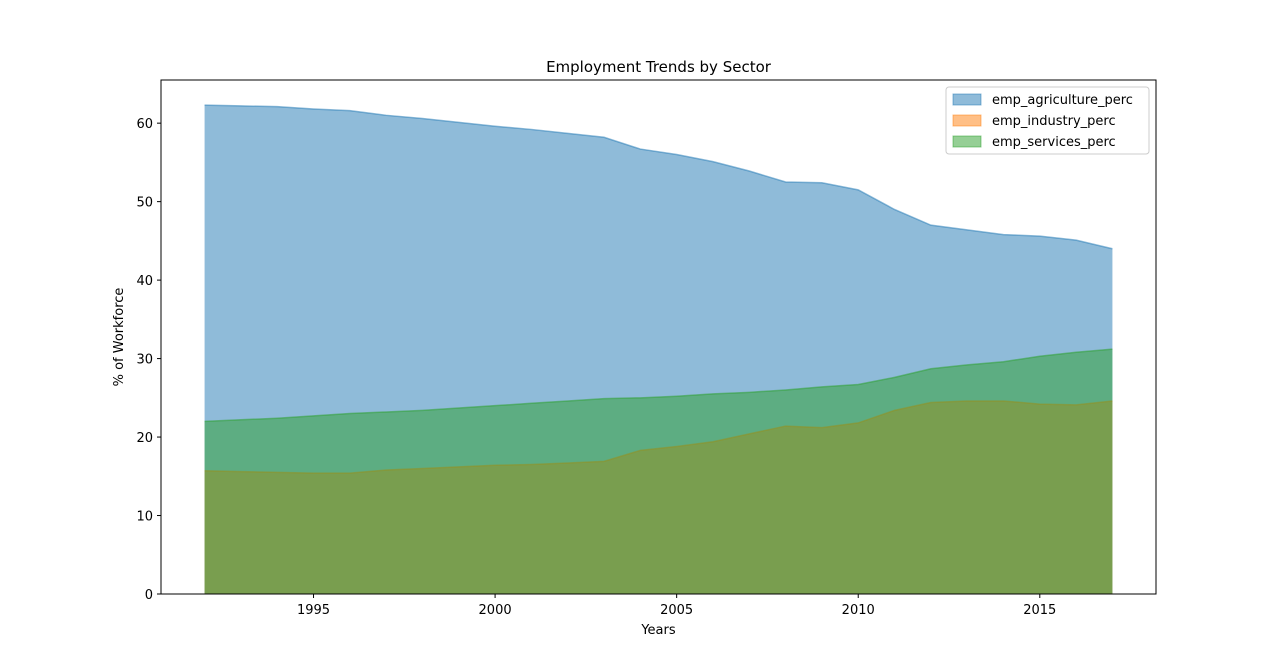  Describe the element at coordinates (144, 360) in the screenshot. I see `y-tick-label: 30` at that location.